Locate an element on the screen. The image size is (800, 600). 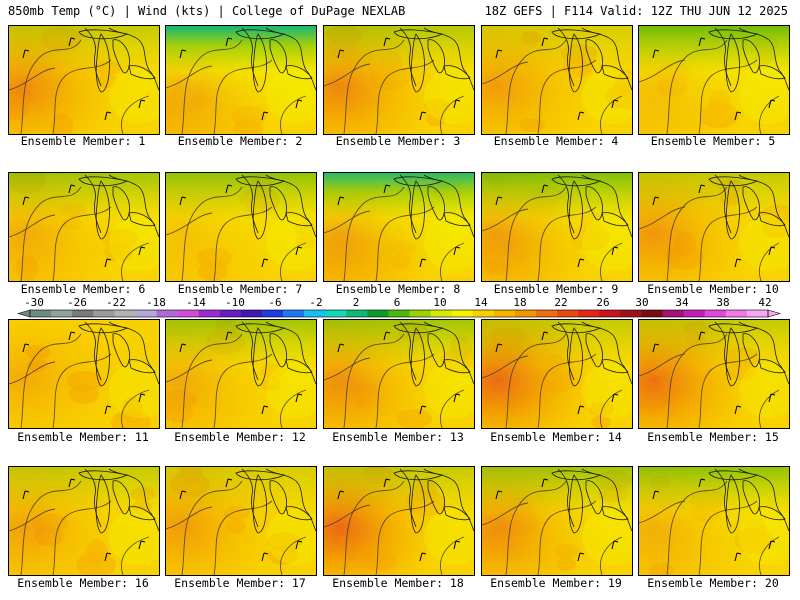
colorbar-arrow-right is located at coordinates (774, 313).